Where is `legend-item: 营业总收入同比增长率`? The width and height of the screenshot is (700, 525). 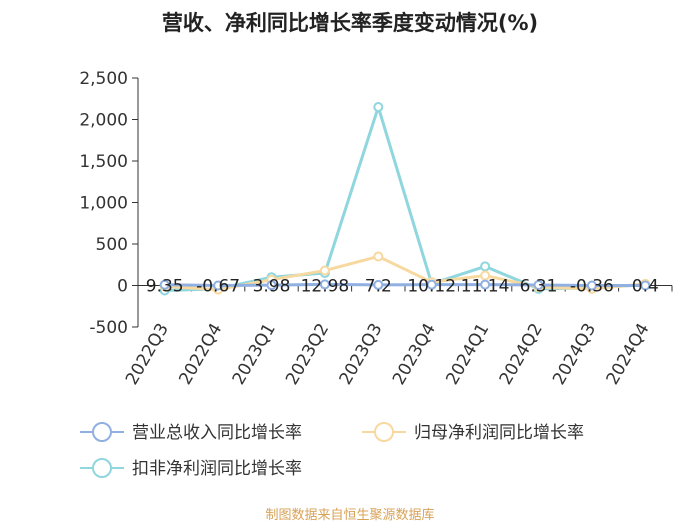
legend-item: 营业总收入同比增长率 is located at coordinates (191, 432).